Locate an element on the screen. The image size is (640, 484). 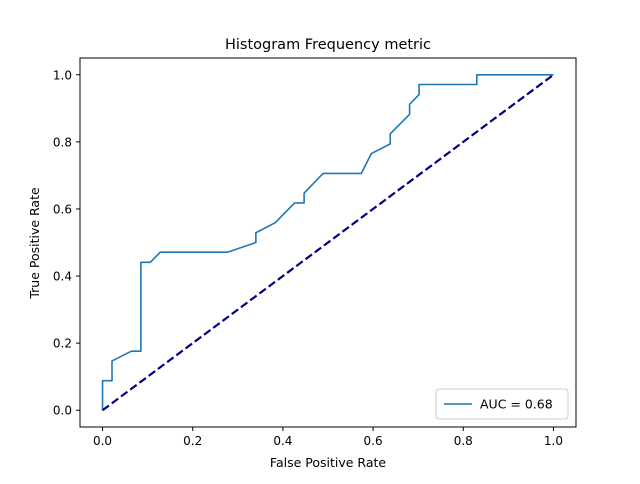
y-tick-label: 0.8 is located at coordinates (62, 142).